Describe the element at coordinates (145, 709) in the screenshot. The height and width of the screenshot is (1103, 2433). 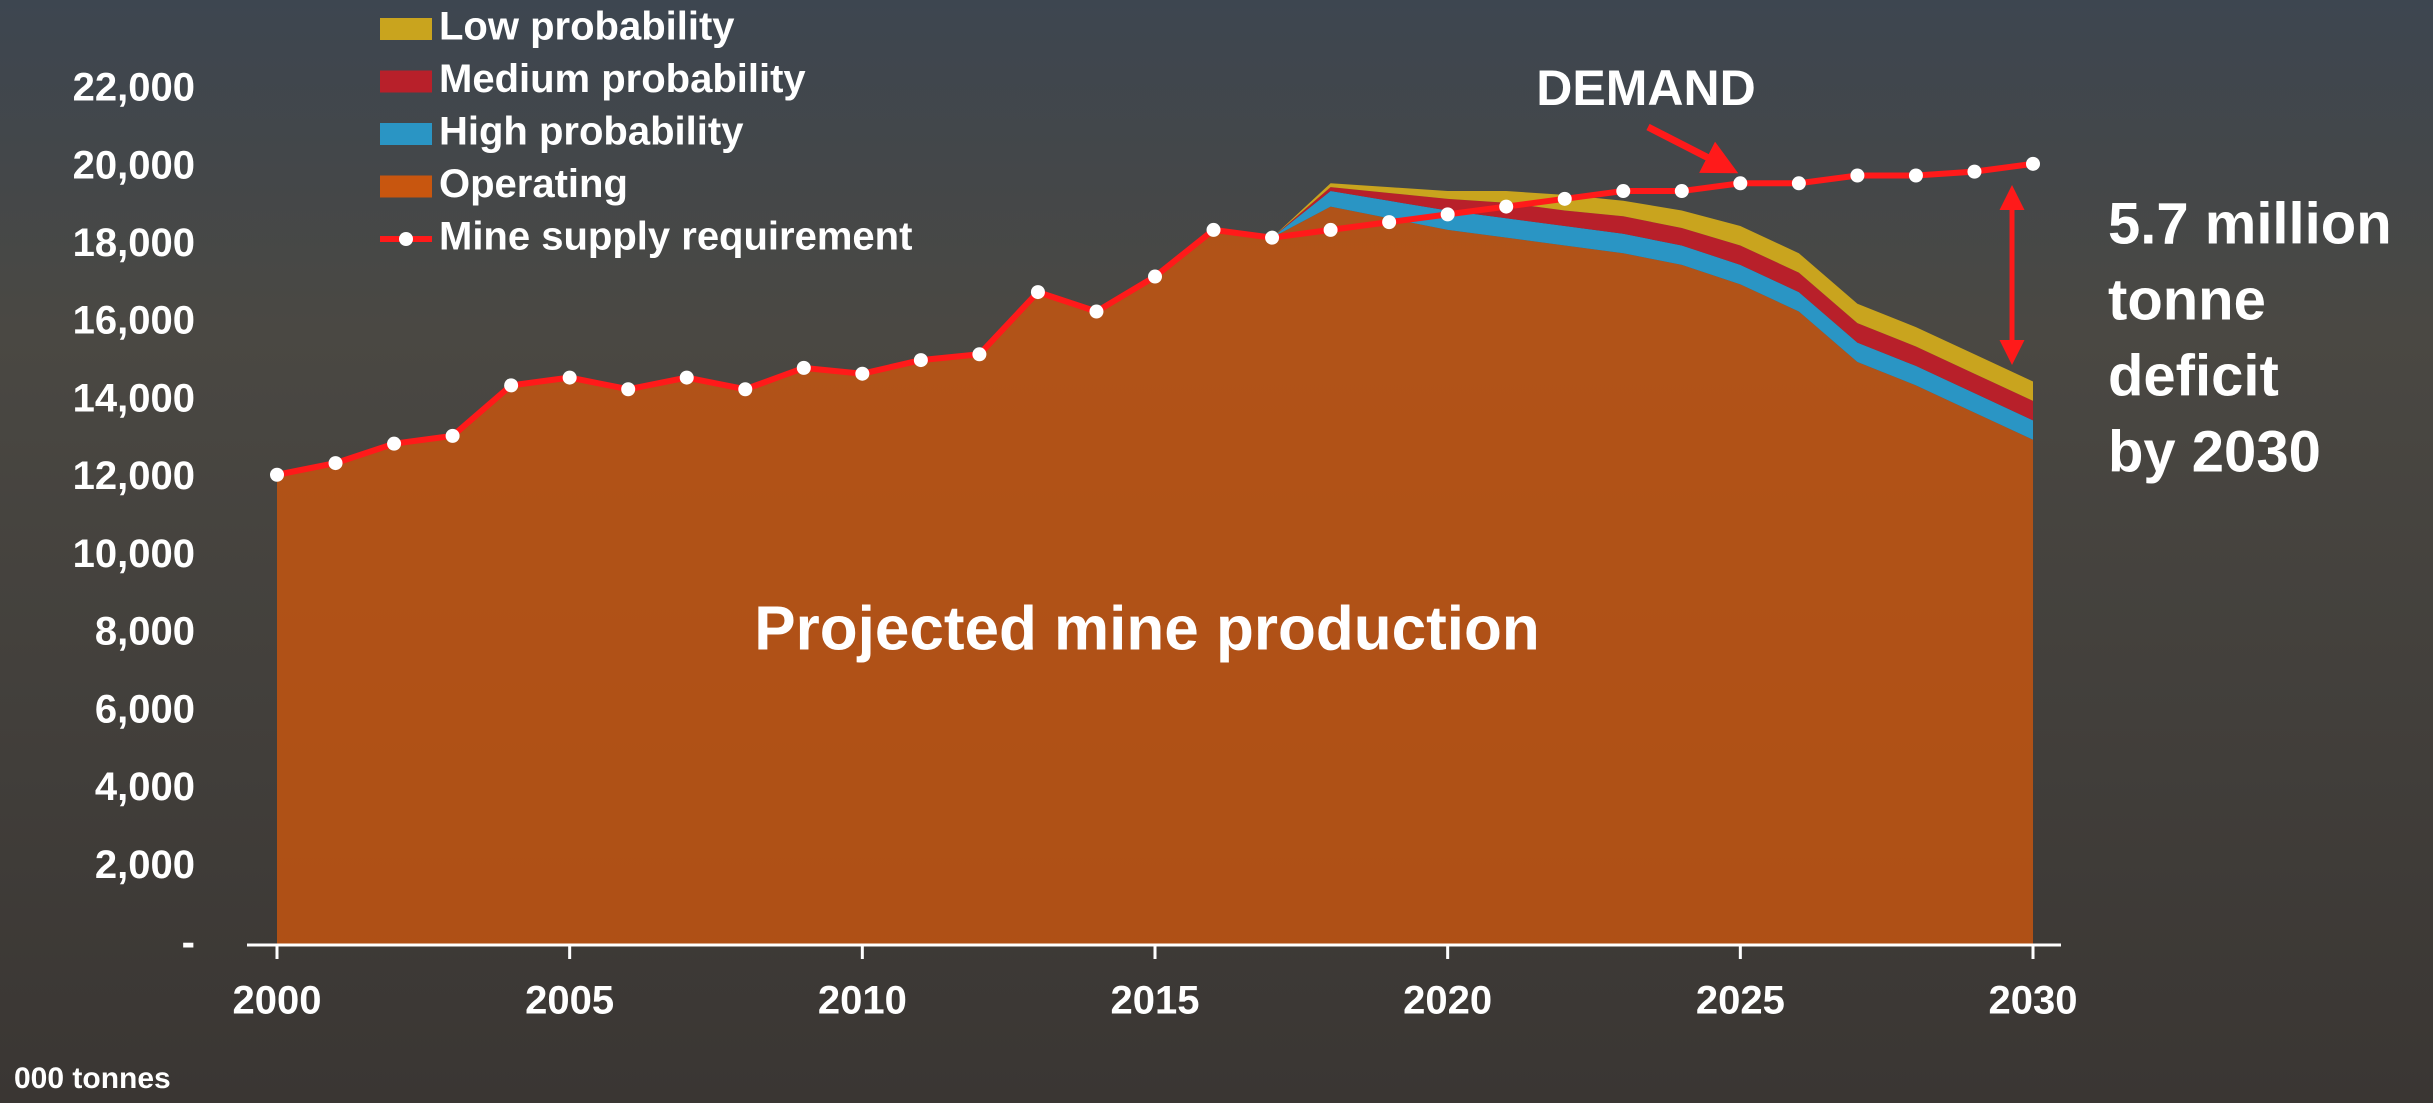
I see `y-tick-label: 6,000` at that location.